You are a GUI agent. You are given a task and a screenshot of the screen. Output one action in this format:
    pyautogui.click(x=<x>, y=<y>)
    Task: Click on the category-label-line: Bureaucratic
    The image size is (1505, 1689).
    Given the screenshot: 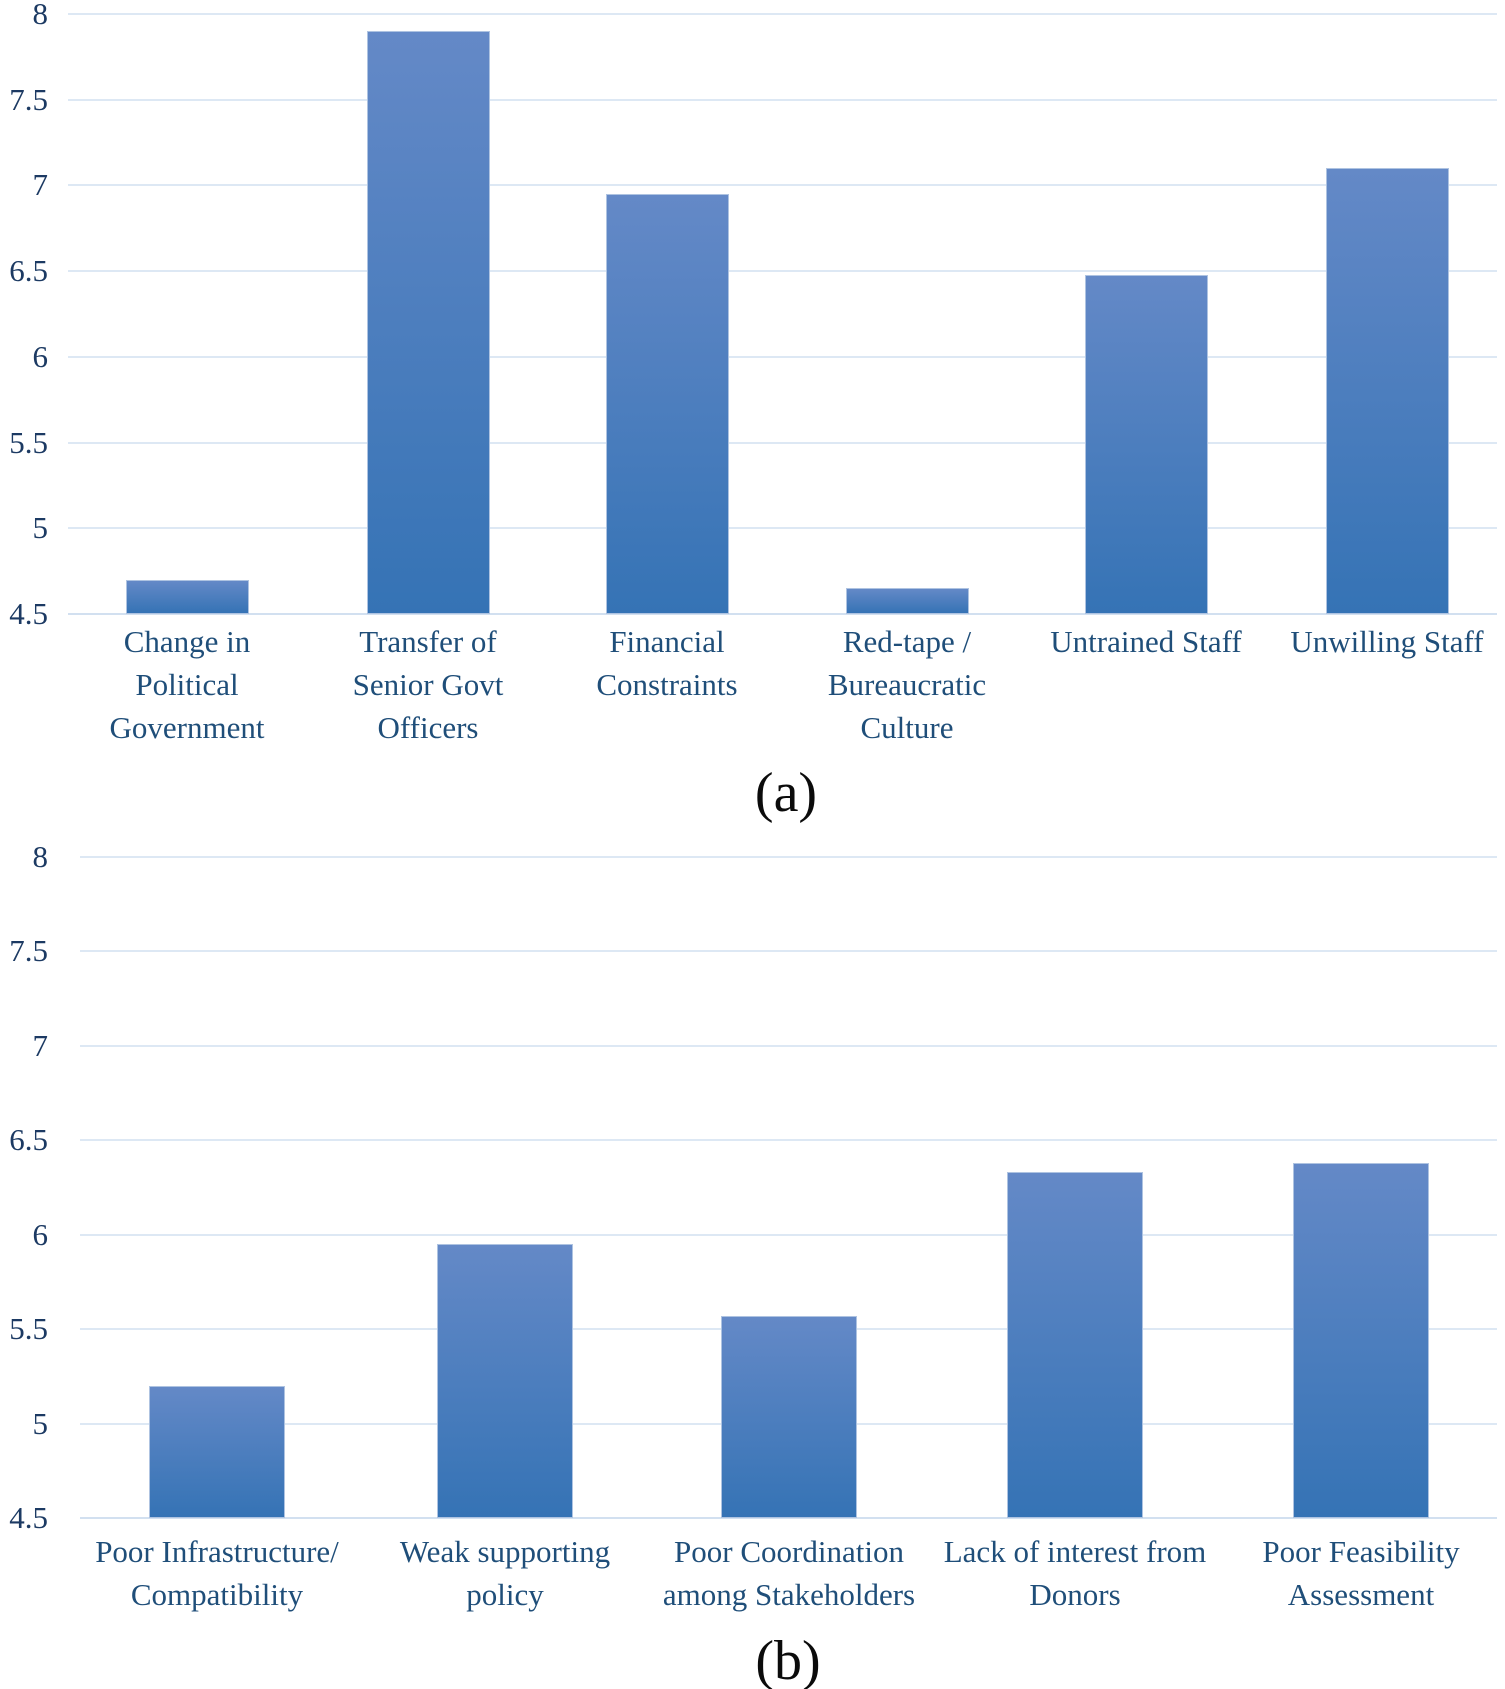 What is the action you would take?
    pyautogui.click(x=907, y=684)
    